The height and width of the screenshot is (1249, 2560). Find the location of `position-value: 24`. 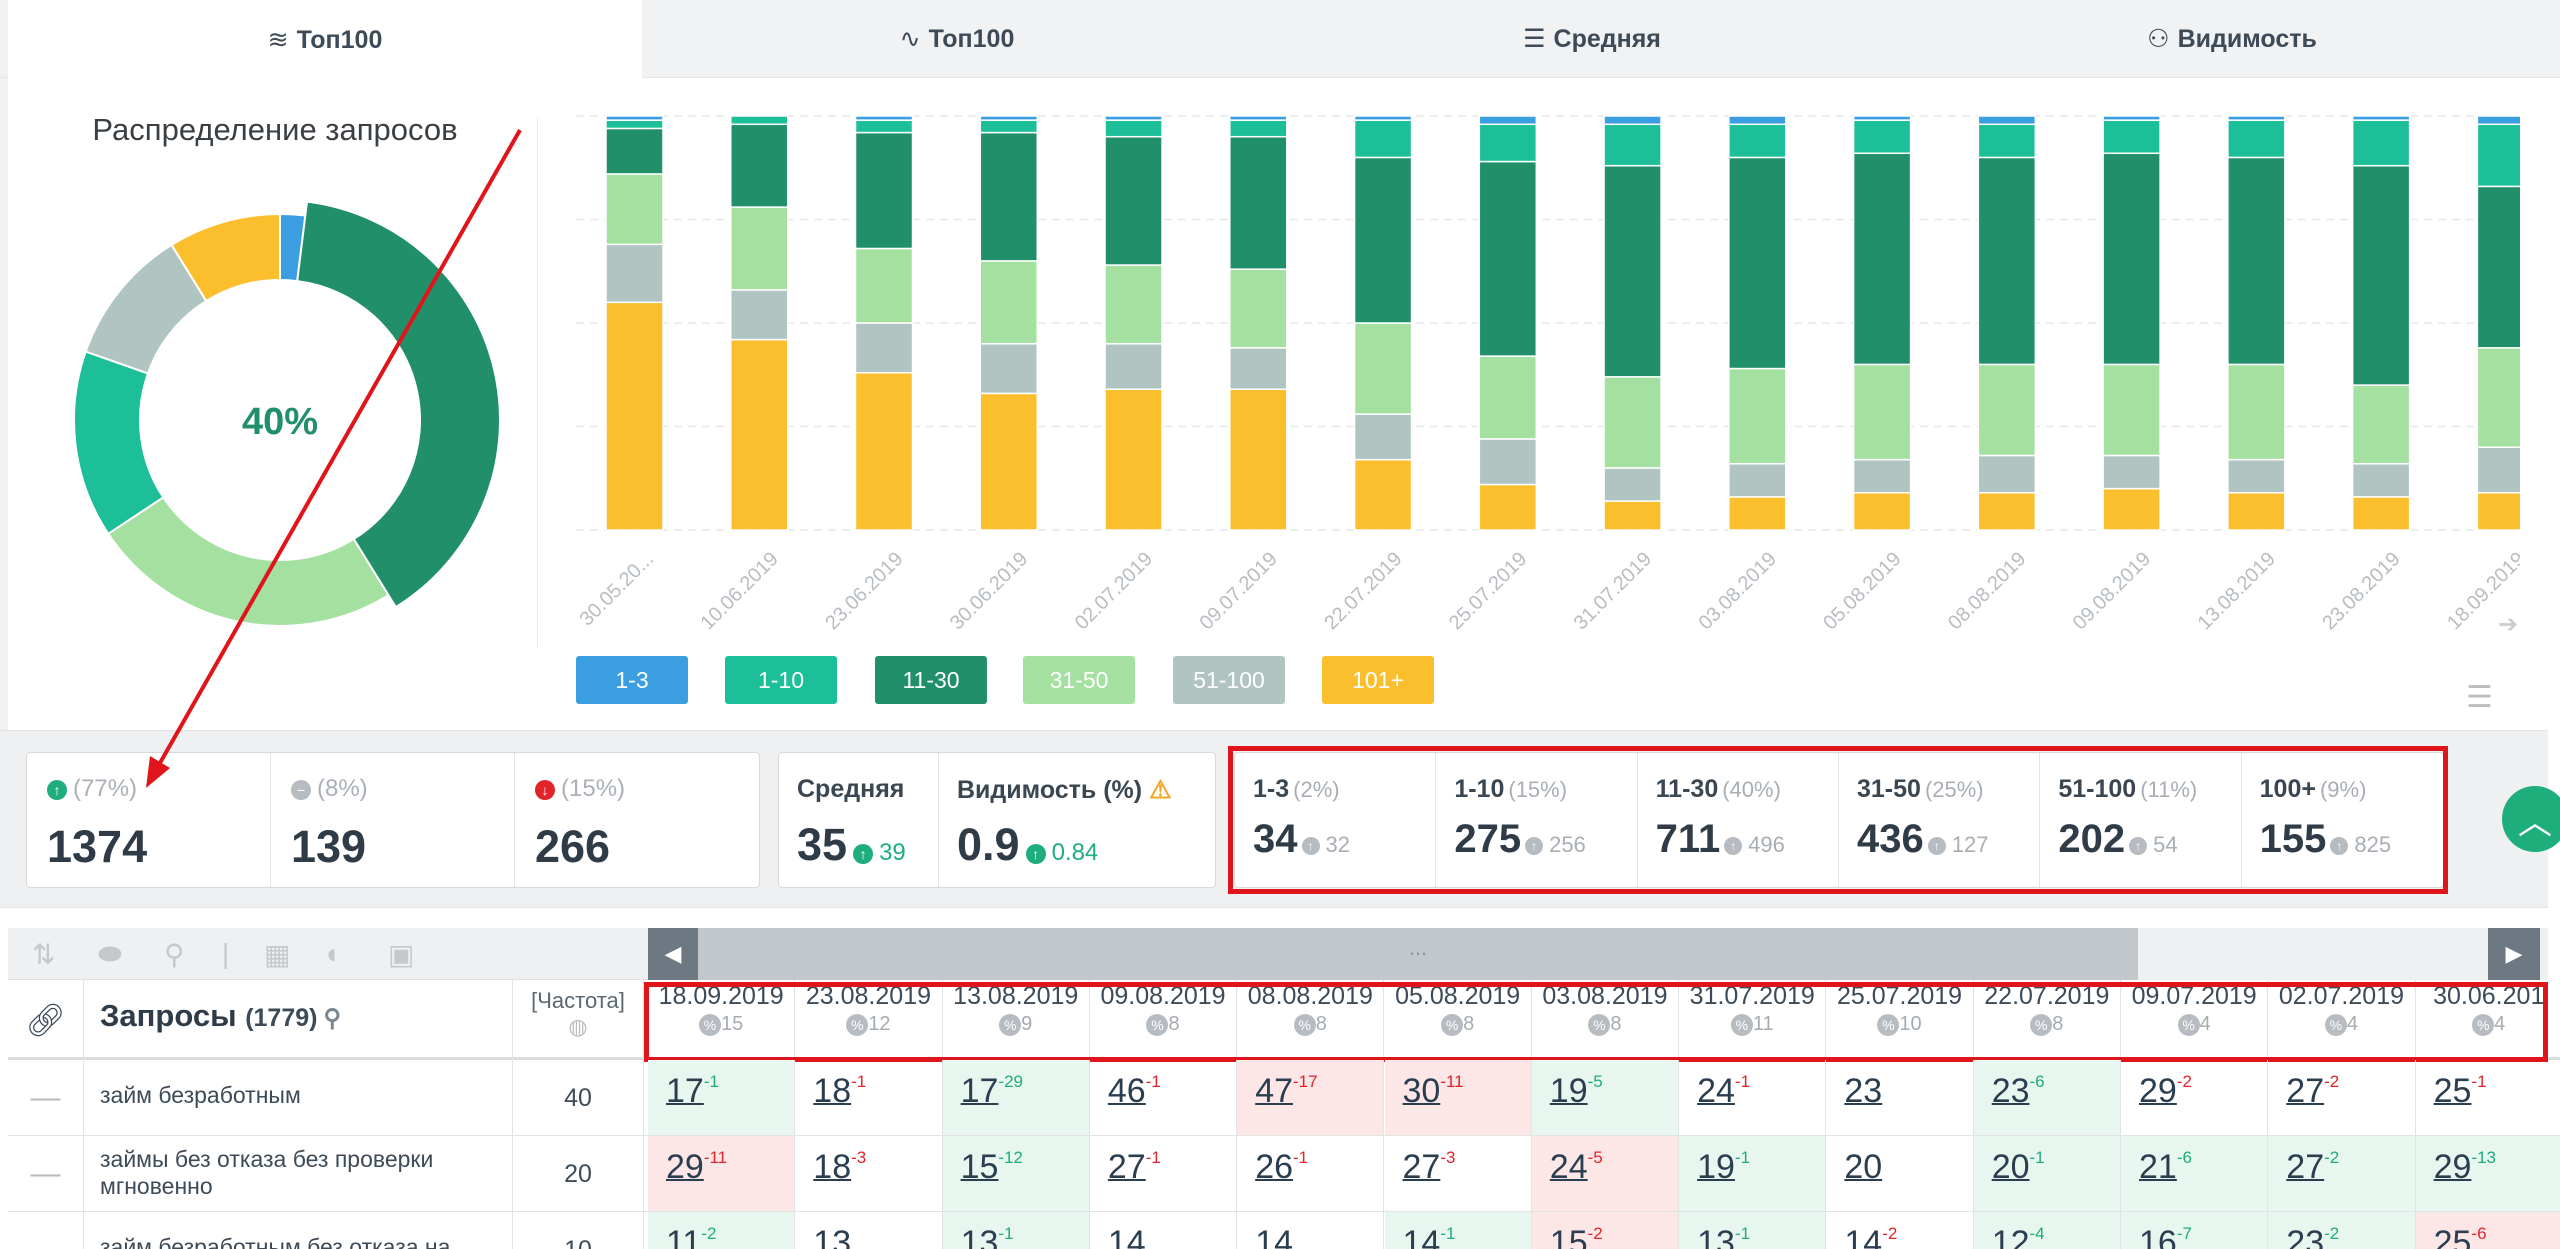

position-value: 24 is located at coordinates (1716, 1091).